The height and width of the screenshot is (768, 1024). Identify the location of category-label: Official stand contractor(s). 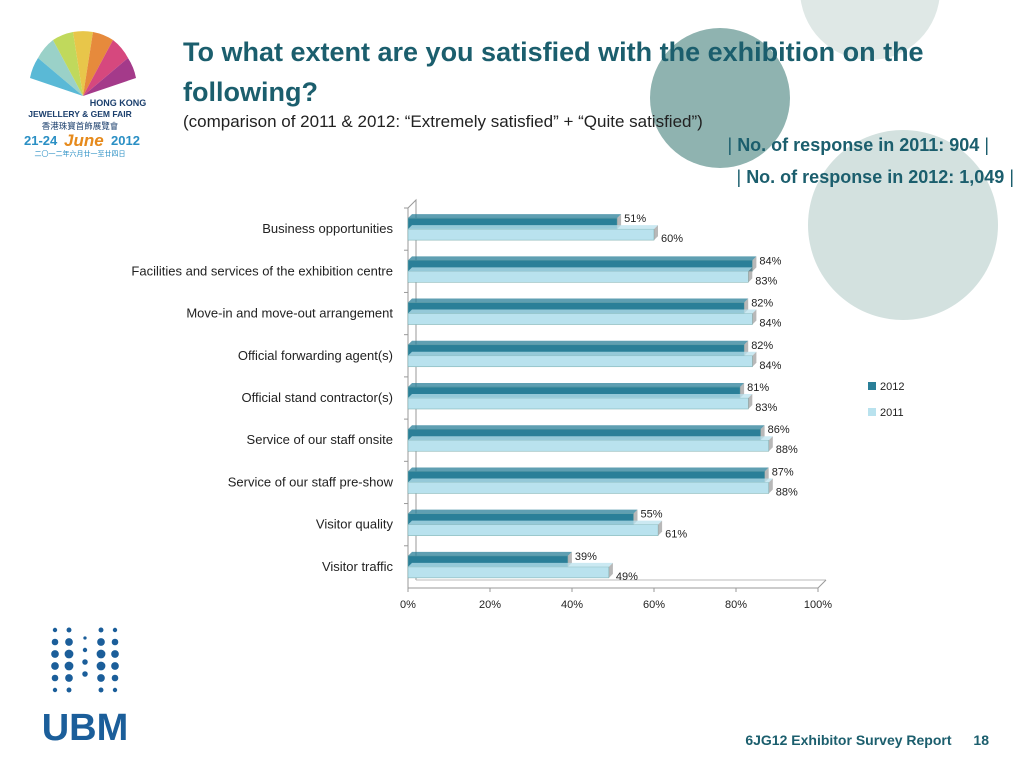
(317, 397).